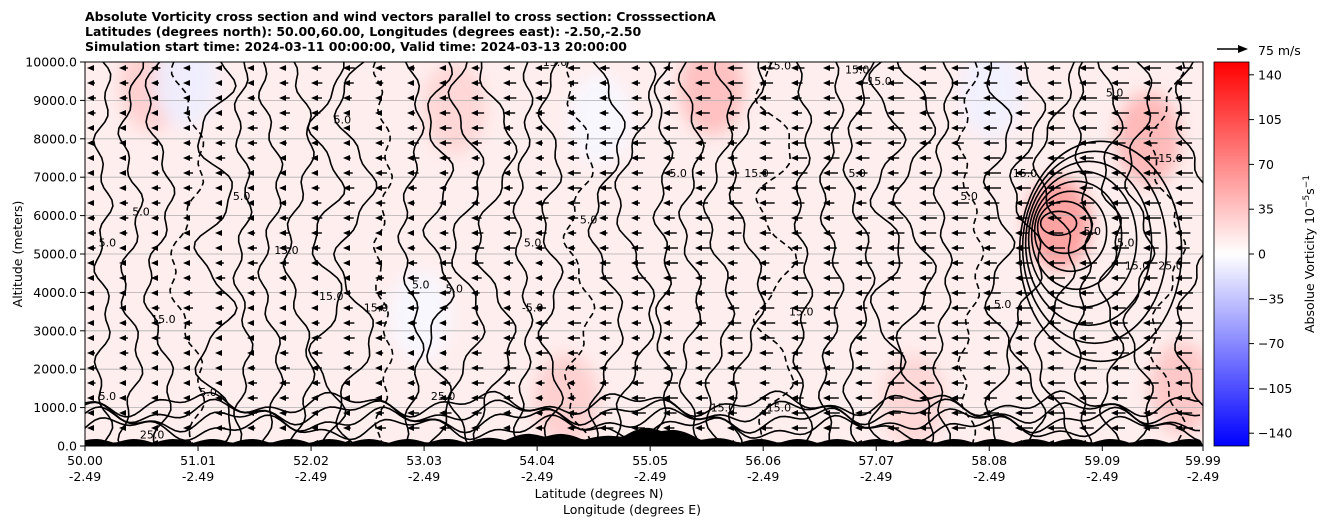  What do you see at coordinates (55, 292) in the screenshot?
I see `y-tick-label-4: 4000.0` at bounding box center [55, 292].